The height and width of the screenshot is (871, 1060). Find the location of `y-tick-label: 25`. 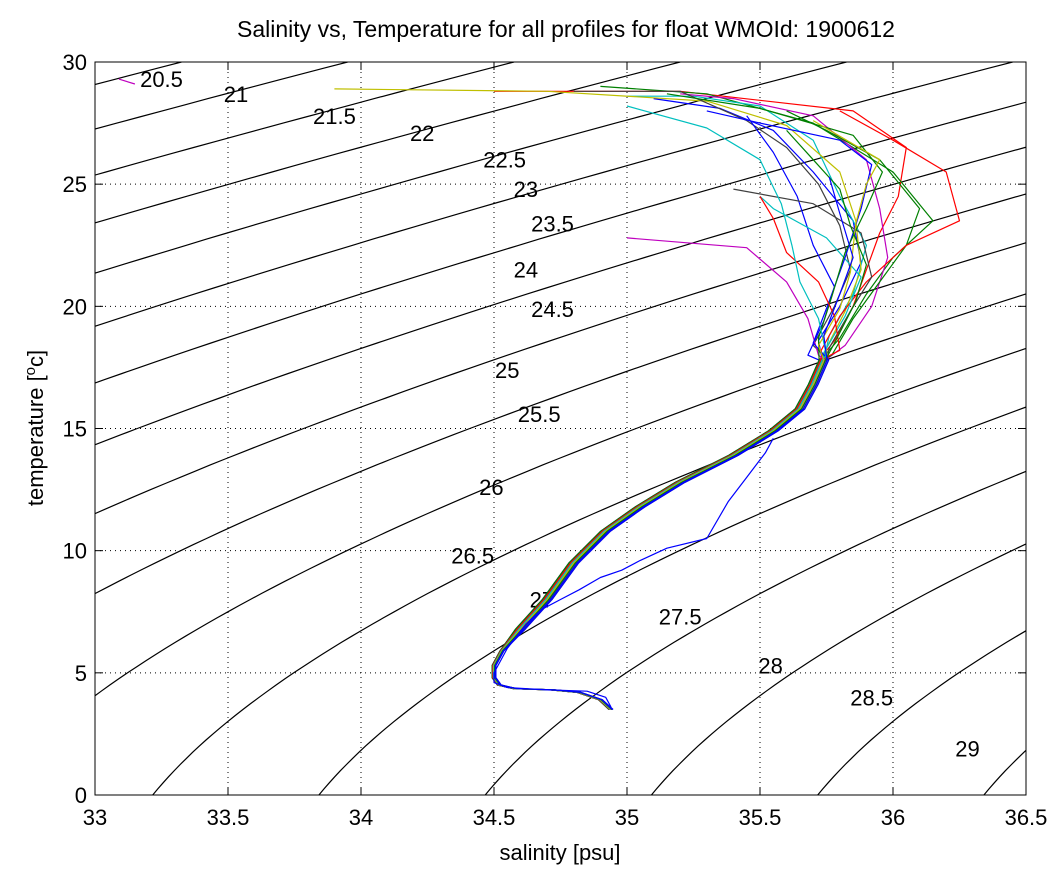

y-tick-label: 25 is located at coordinates (75, 184).